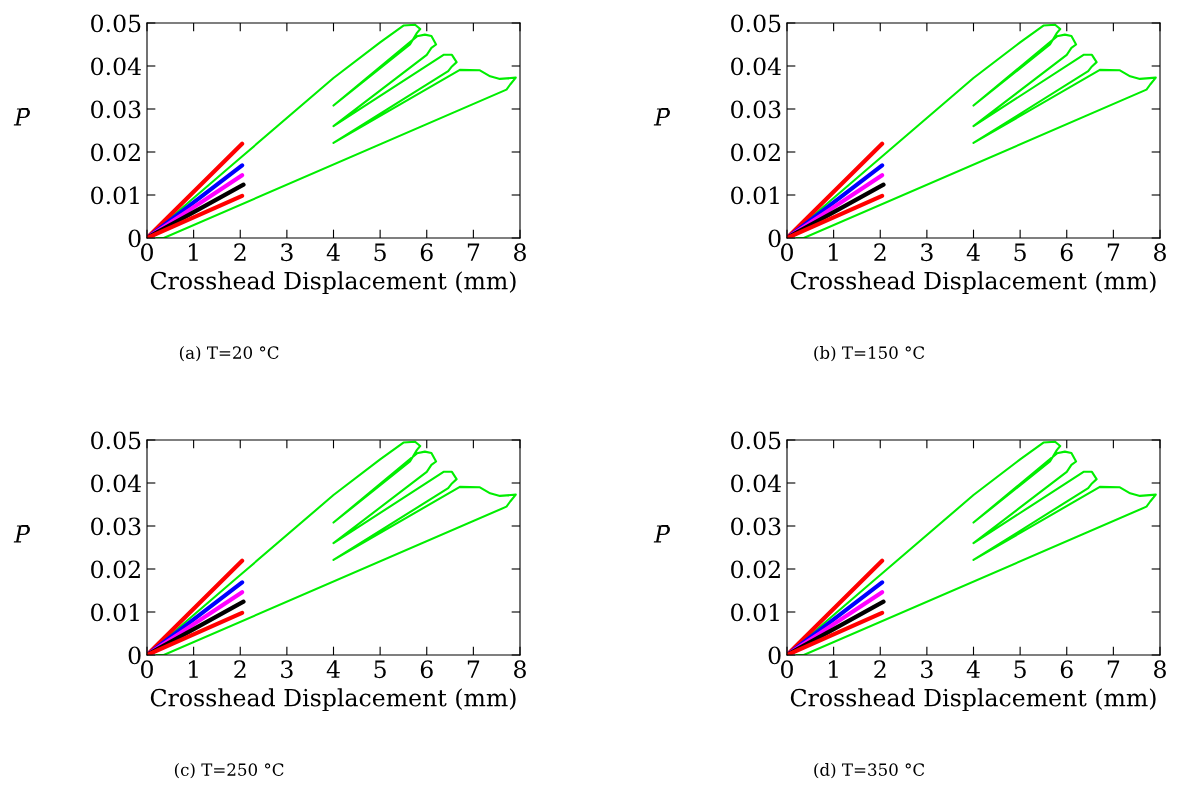 This screenshot has height=793, width=1186. Describe the element at coordinates (229, 354) in the screenshot. I see `text: (a) T=20 °C` at that location.